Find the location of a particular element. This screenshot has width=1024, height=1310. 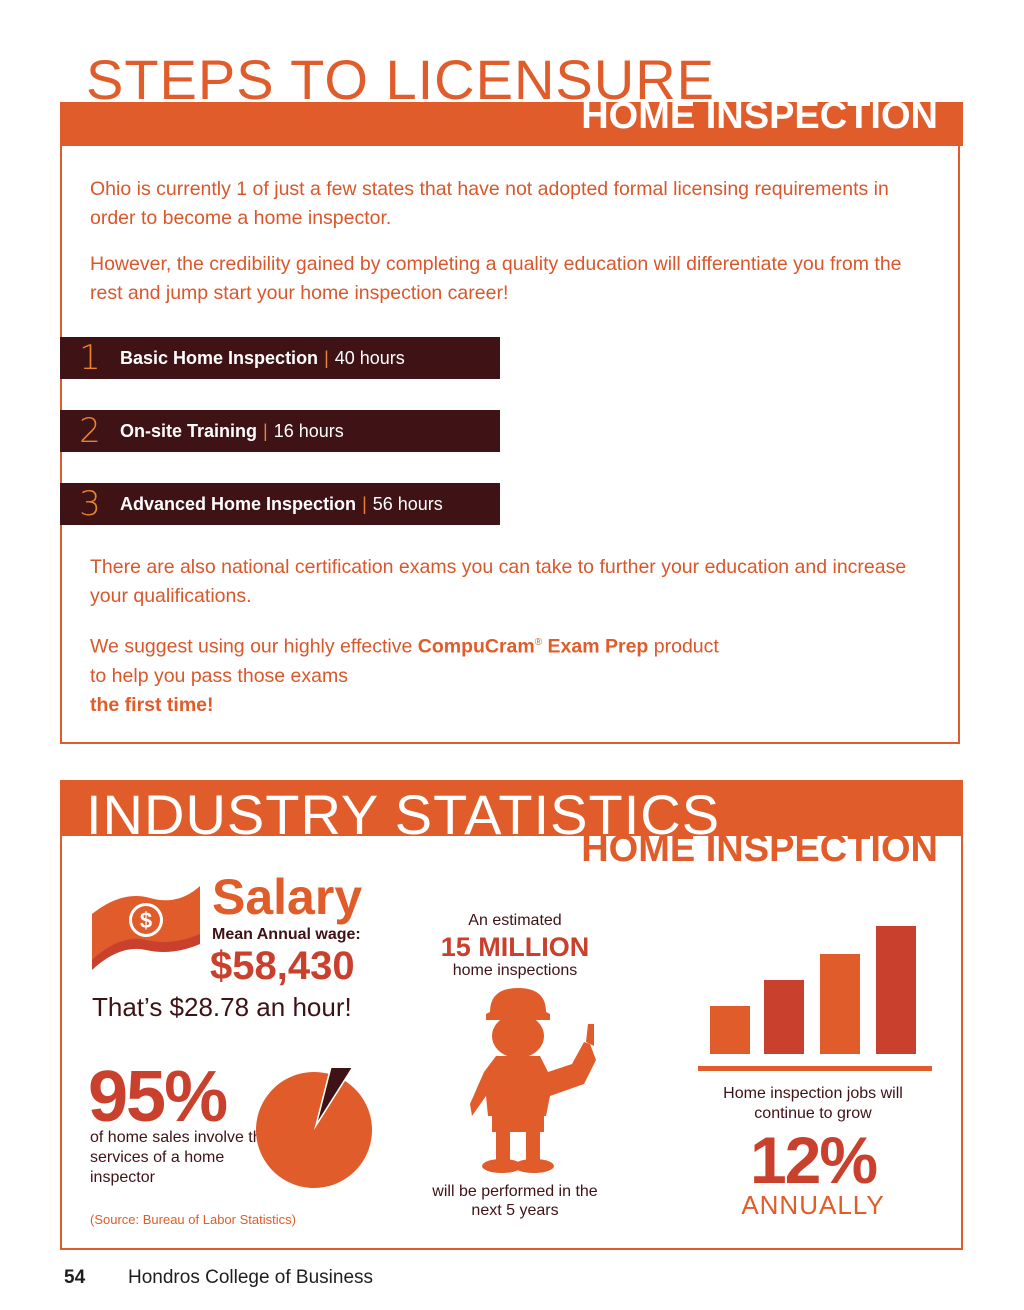

step-number: 3 is located at coordinates (90, 504).